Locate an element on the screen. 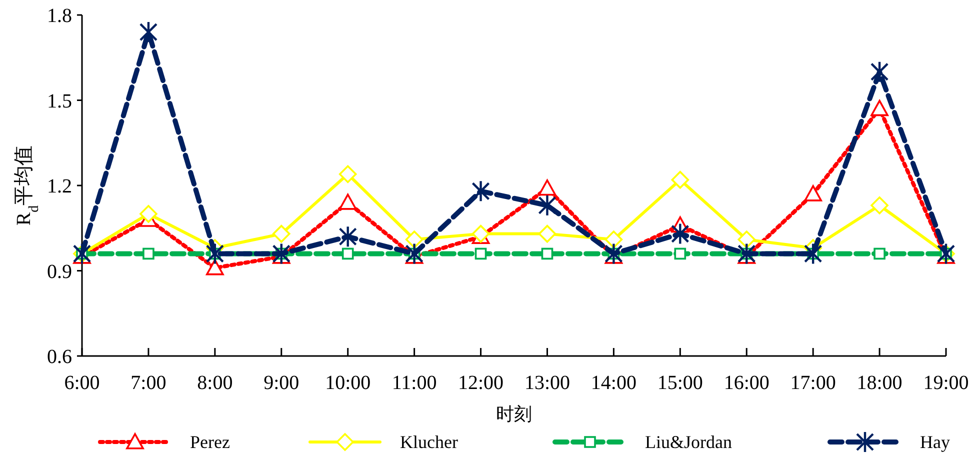 Image resolution: width=979 pixels, height=466 pixels. x-tick-label: 10:00 is located at coordinates (348, 383).